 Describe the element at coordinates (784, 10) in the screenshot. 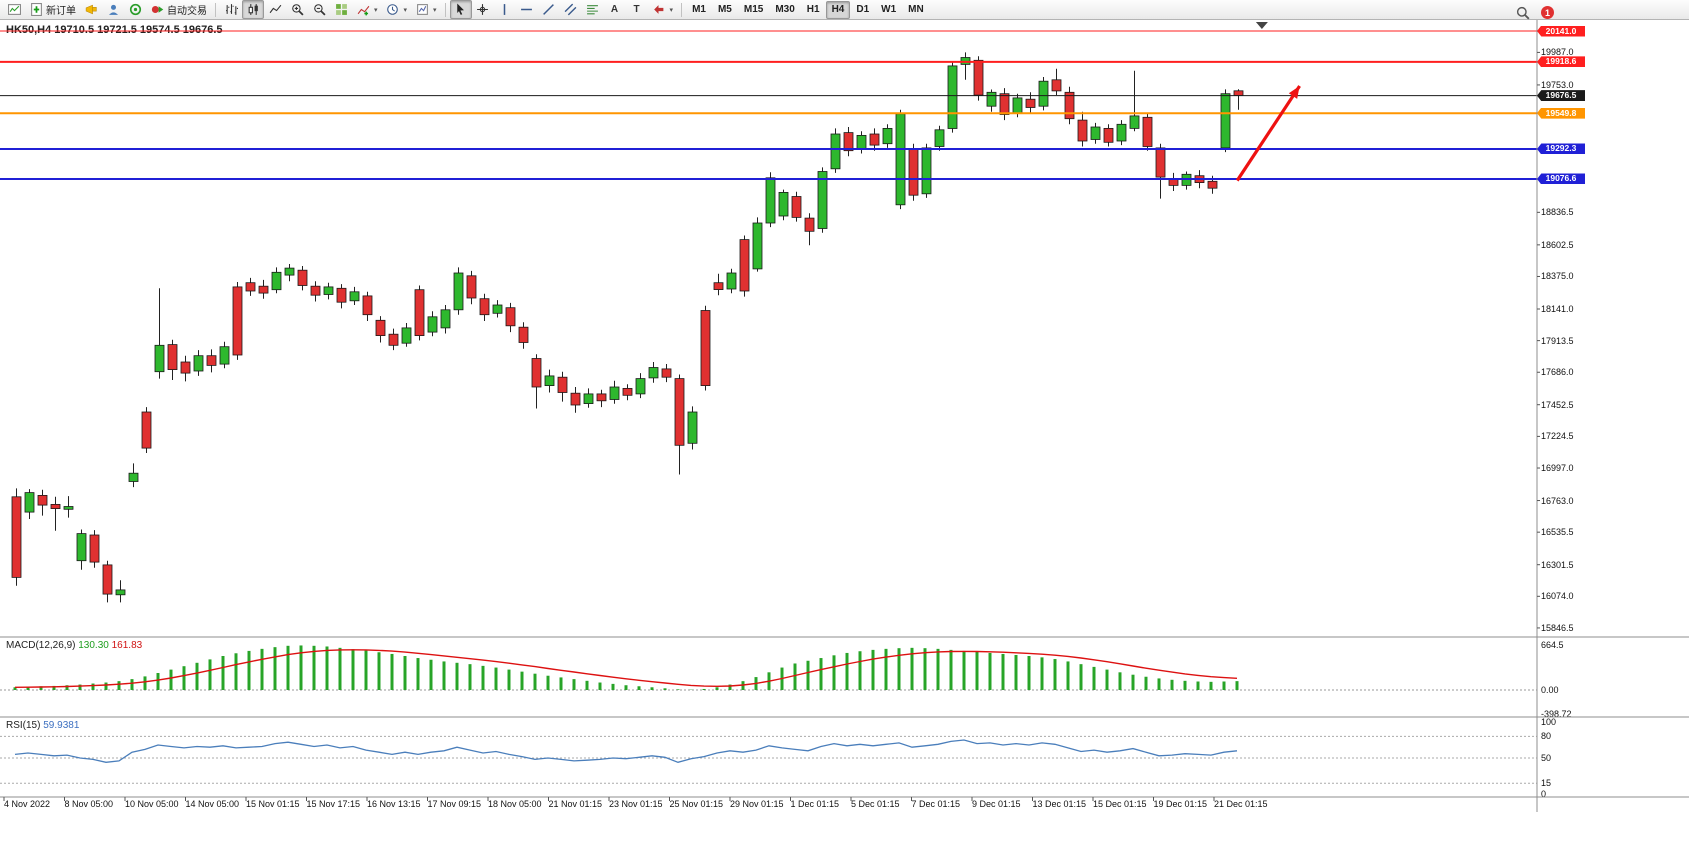

I see `tf-m30-button: M30` at that location.